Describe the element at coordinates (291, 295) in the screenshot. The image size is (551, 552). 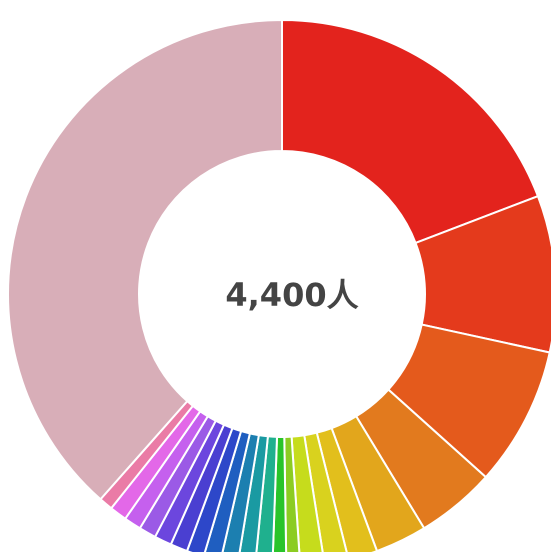
I see `center-total-label: 4,400人` at that location.